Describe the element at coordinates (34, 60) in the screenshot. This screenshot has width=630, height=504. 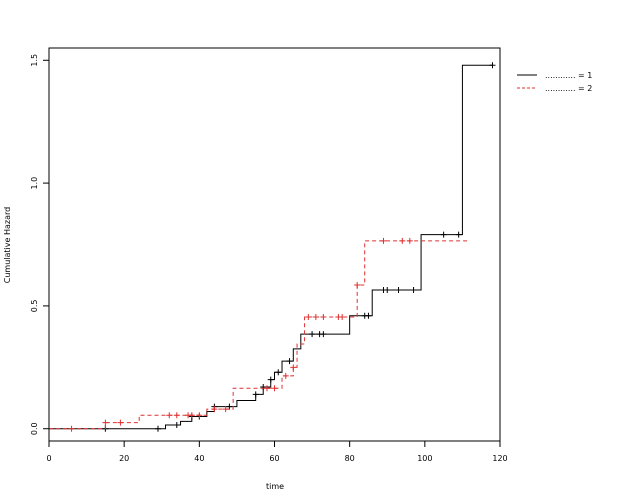
I see `y-tick-label: 1.5` at that location.